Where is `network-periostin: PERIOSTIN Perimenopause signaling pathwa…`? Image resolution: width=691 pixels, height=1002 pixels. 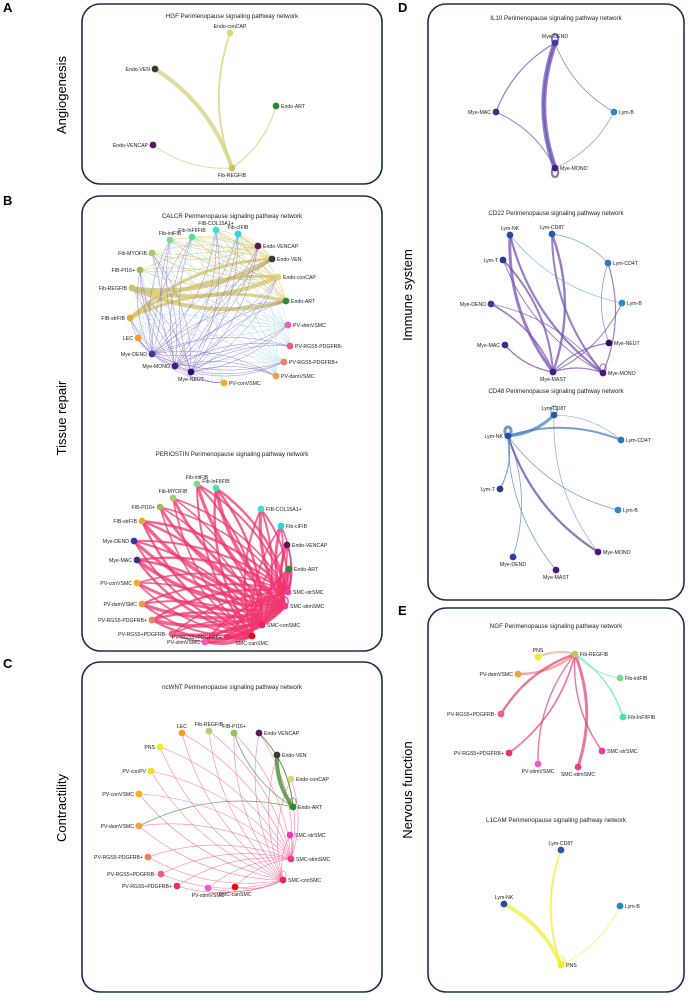
network-periostin: PERIOSTIN Perimenopause signaling pathwa… is located at coordinates (213, 549).